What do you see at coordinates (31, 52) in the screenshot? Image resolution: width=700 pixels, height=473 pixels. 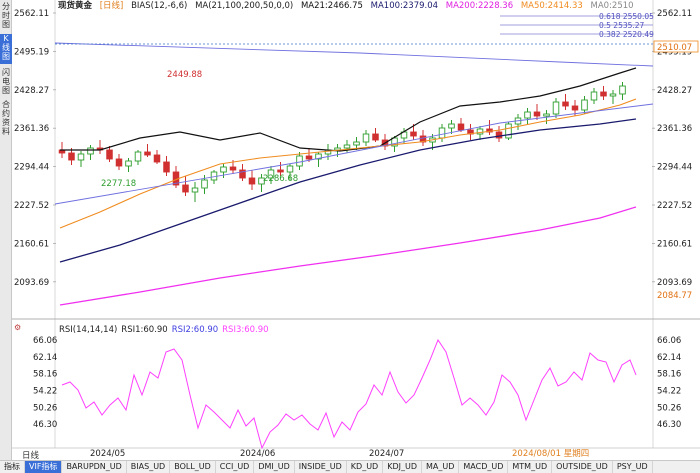 I see `price-axis-label-left: 2495.19` at bounding box center [31, 52].